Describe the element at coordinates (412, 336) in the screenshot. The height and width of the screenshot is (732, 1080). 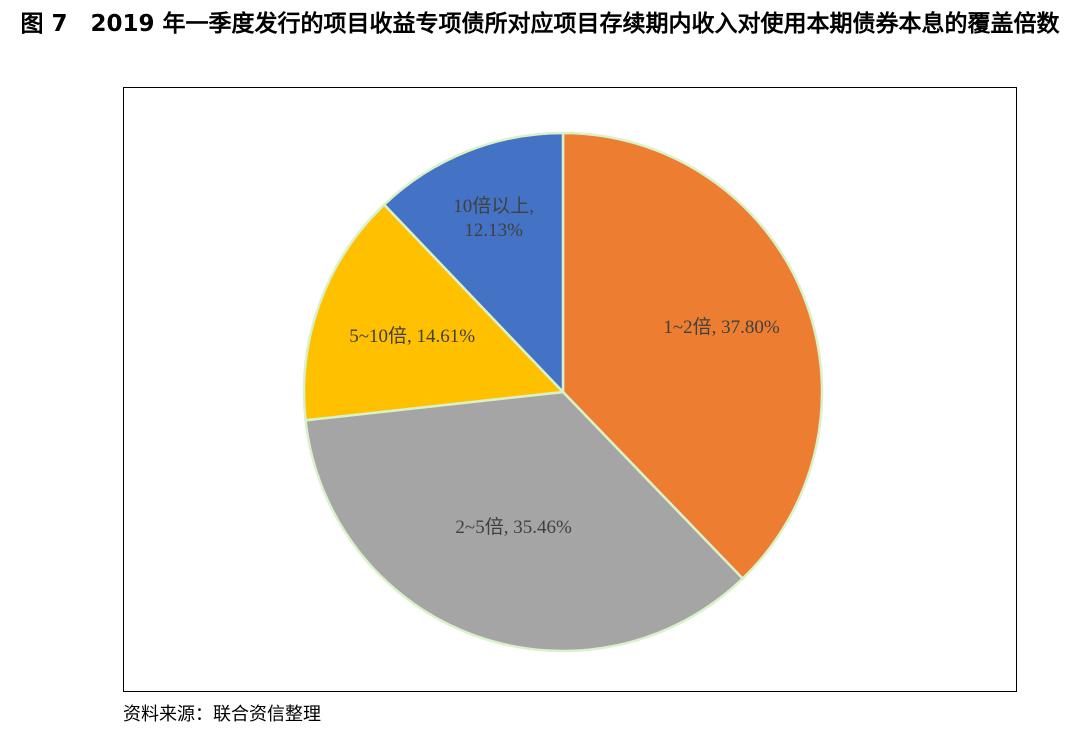
I see `data-label: 5~10倍, 14.61%` at that location.